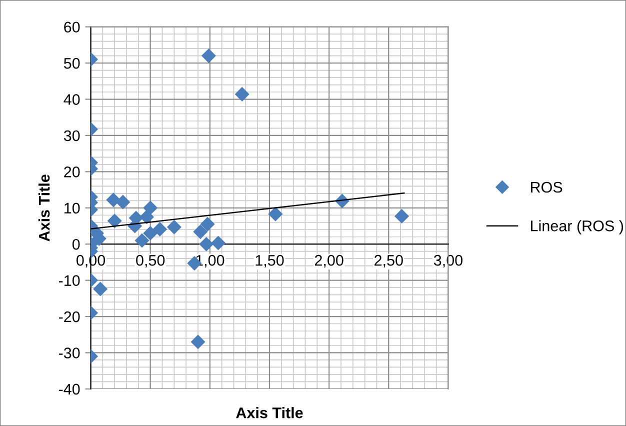 This screenshot has width=626, height=426. Describe the element at coordinates (72, 99) in the screenshot. I see `y-tick-label: 40` at that location.